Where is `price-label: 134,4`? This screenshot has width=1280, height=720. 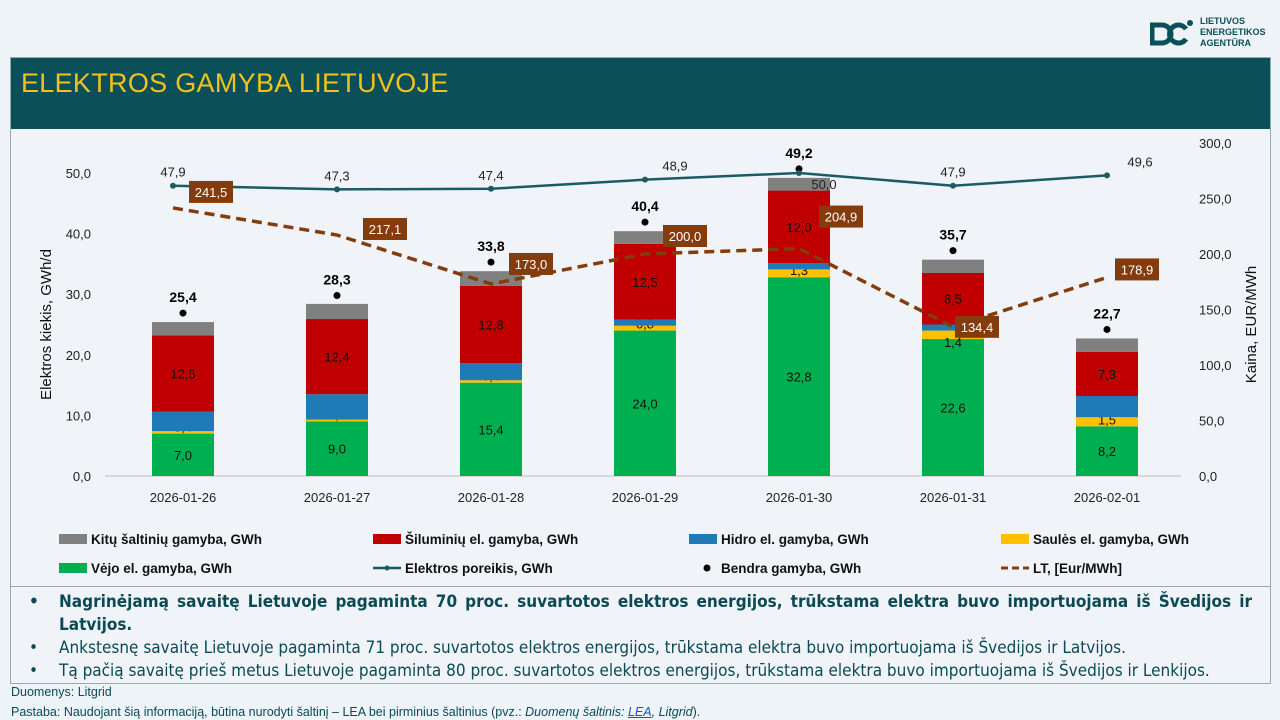 price-label: 134,4 is located at coordinates (977, 327).